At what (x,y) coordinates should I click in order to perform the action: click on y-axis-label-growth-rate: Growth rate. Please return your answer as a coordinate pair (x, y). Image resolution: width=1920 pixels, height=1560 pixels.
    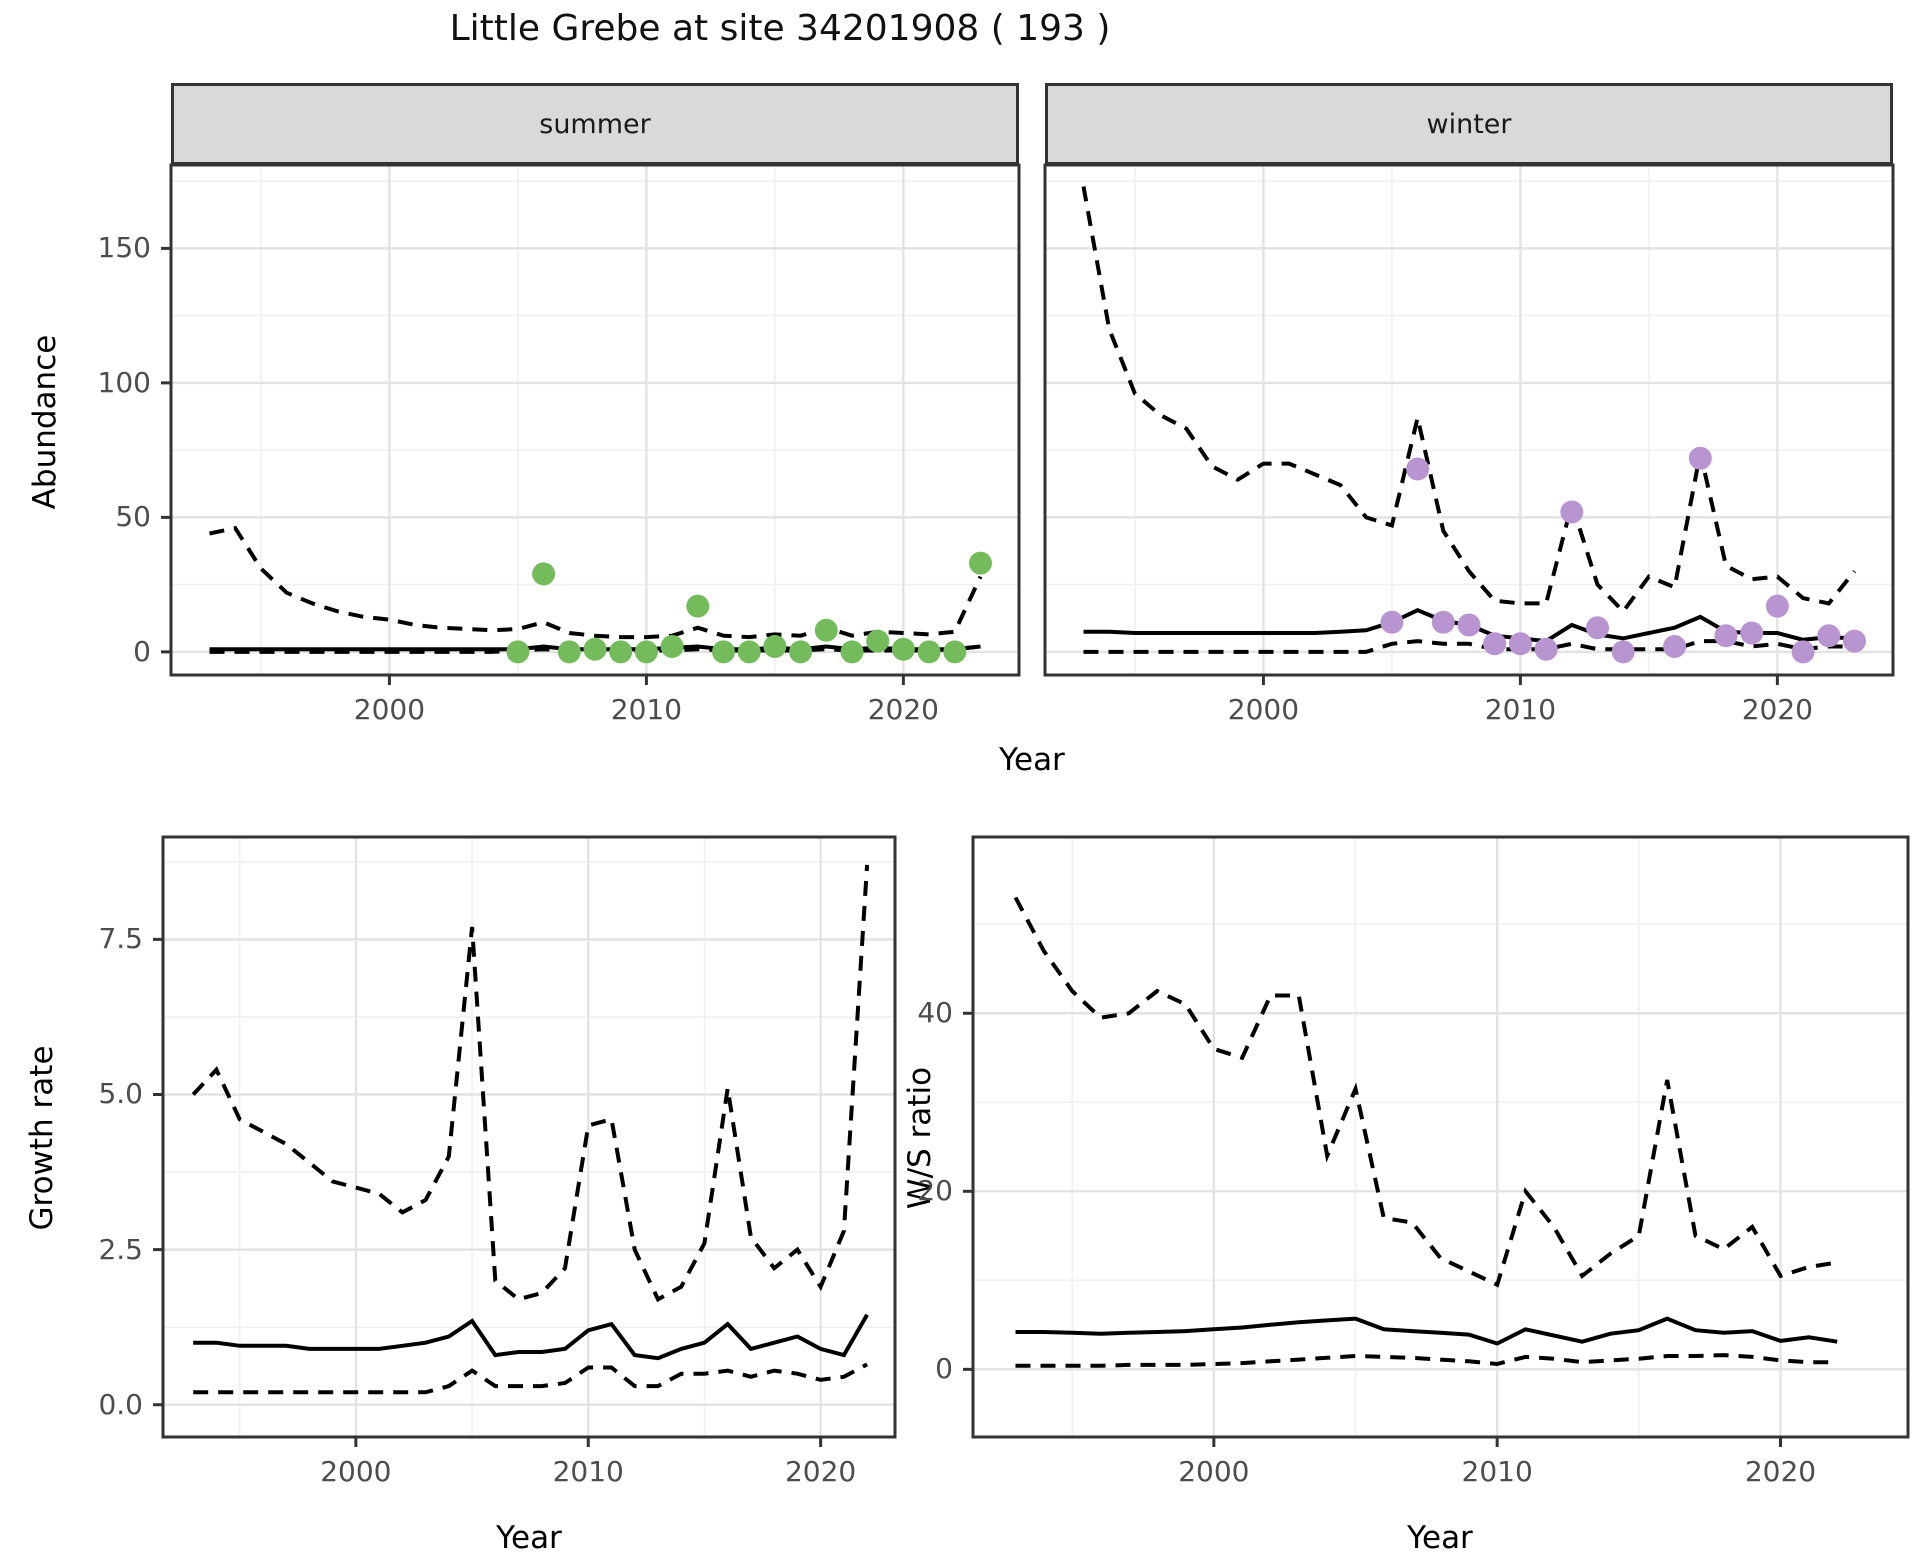
    Looking at the image, I should click on (42, 1138).